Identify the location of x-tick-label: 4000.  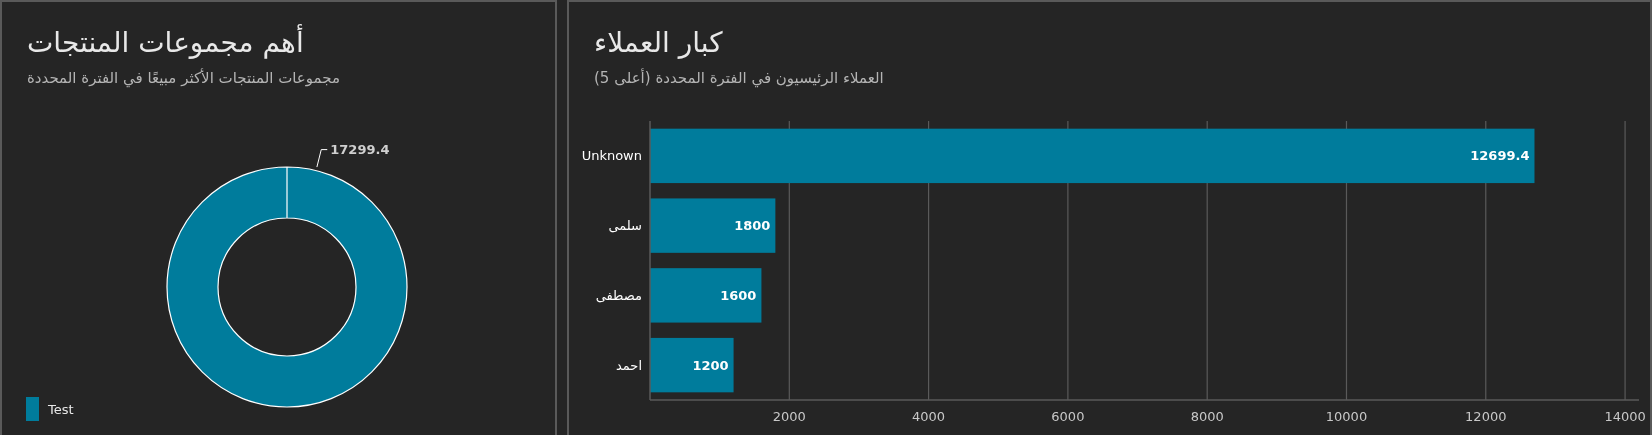
(929, 416).